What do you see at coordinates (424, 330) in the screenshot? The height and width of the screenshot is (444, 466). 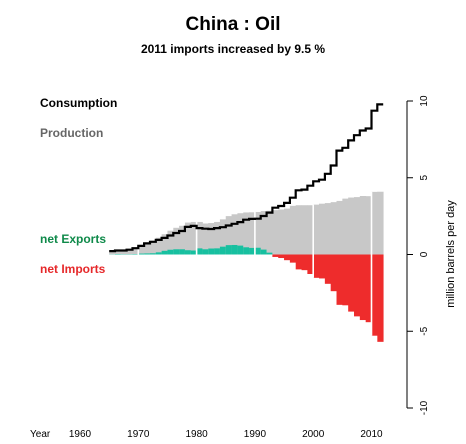 I see `y-tick-label: -5` at bounding box center [424, 330].